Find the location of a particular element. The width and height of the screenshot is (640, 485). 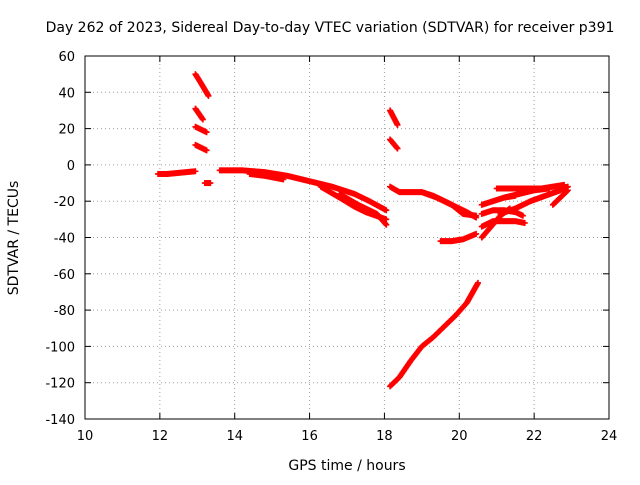

y-tick-label: -60 is located at coordinates (64, 275).